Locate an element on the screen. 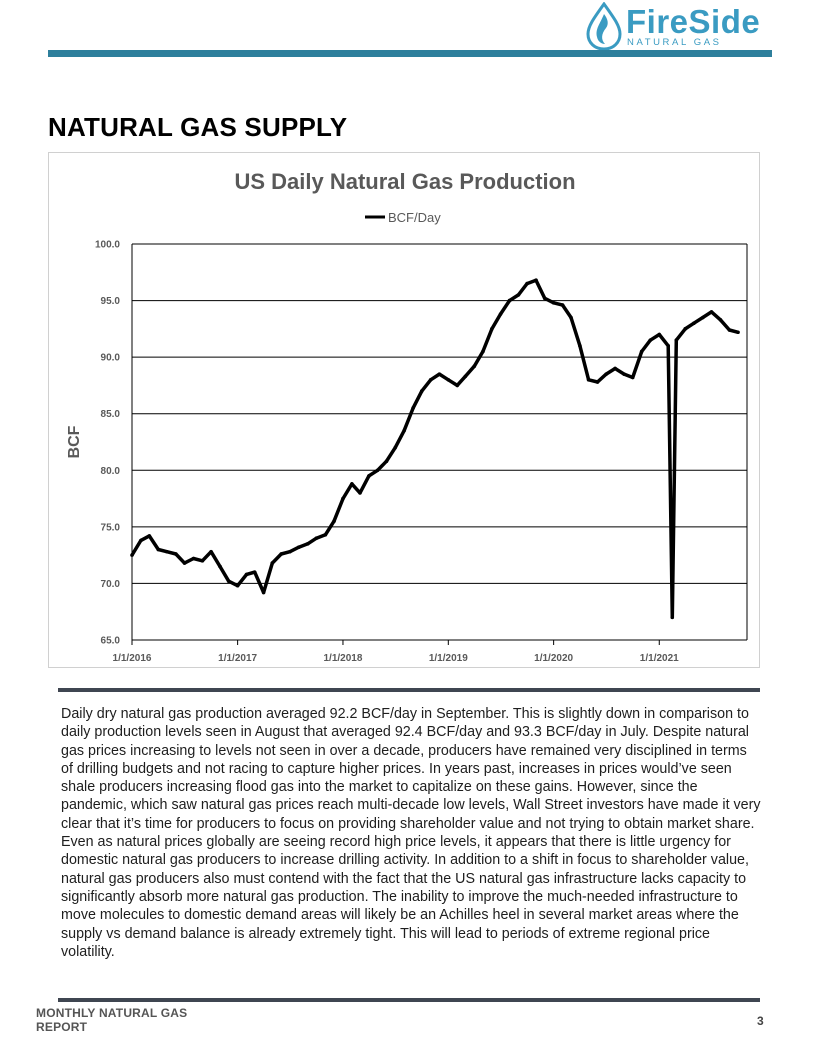 Image resolution: width=816 pixels, height=1056 pixels. header-rule is located at coordinates (410, 53).